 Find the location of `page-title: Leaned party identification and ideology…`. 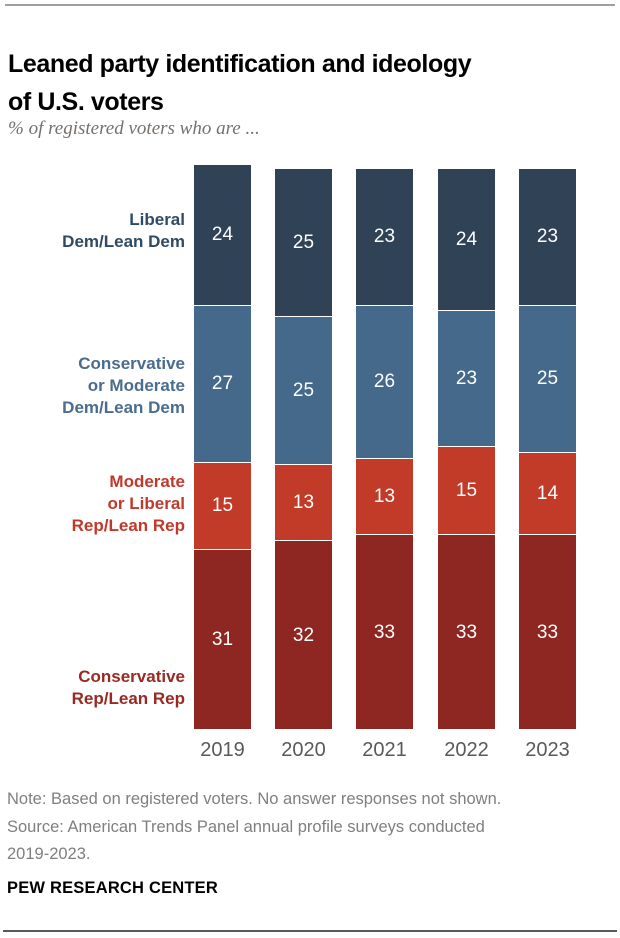

page-title: Leaned party identification and ideology… is located at coordinates (311, 83).